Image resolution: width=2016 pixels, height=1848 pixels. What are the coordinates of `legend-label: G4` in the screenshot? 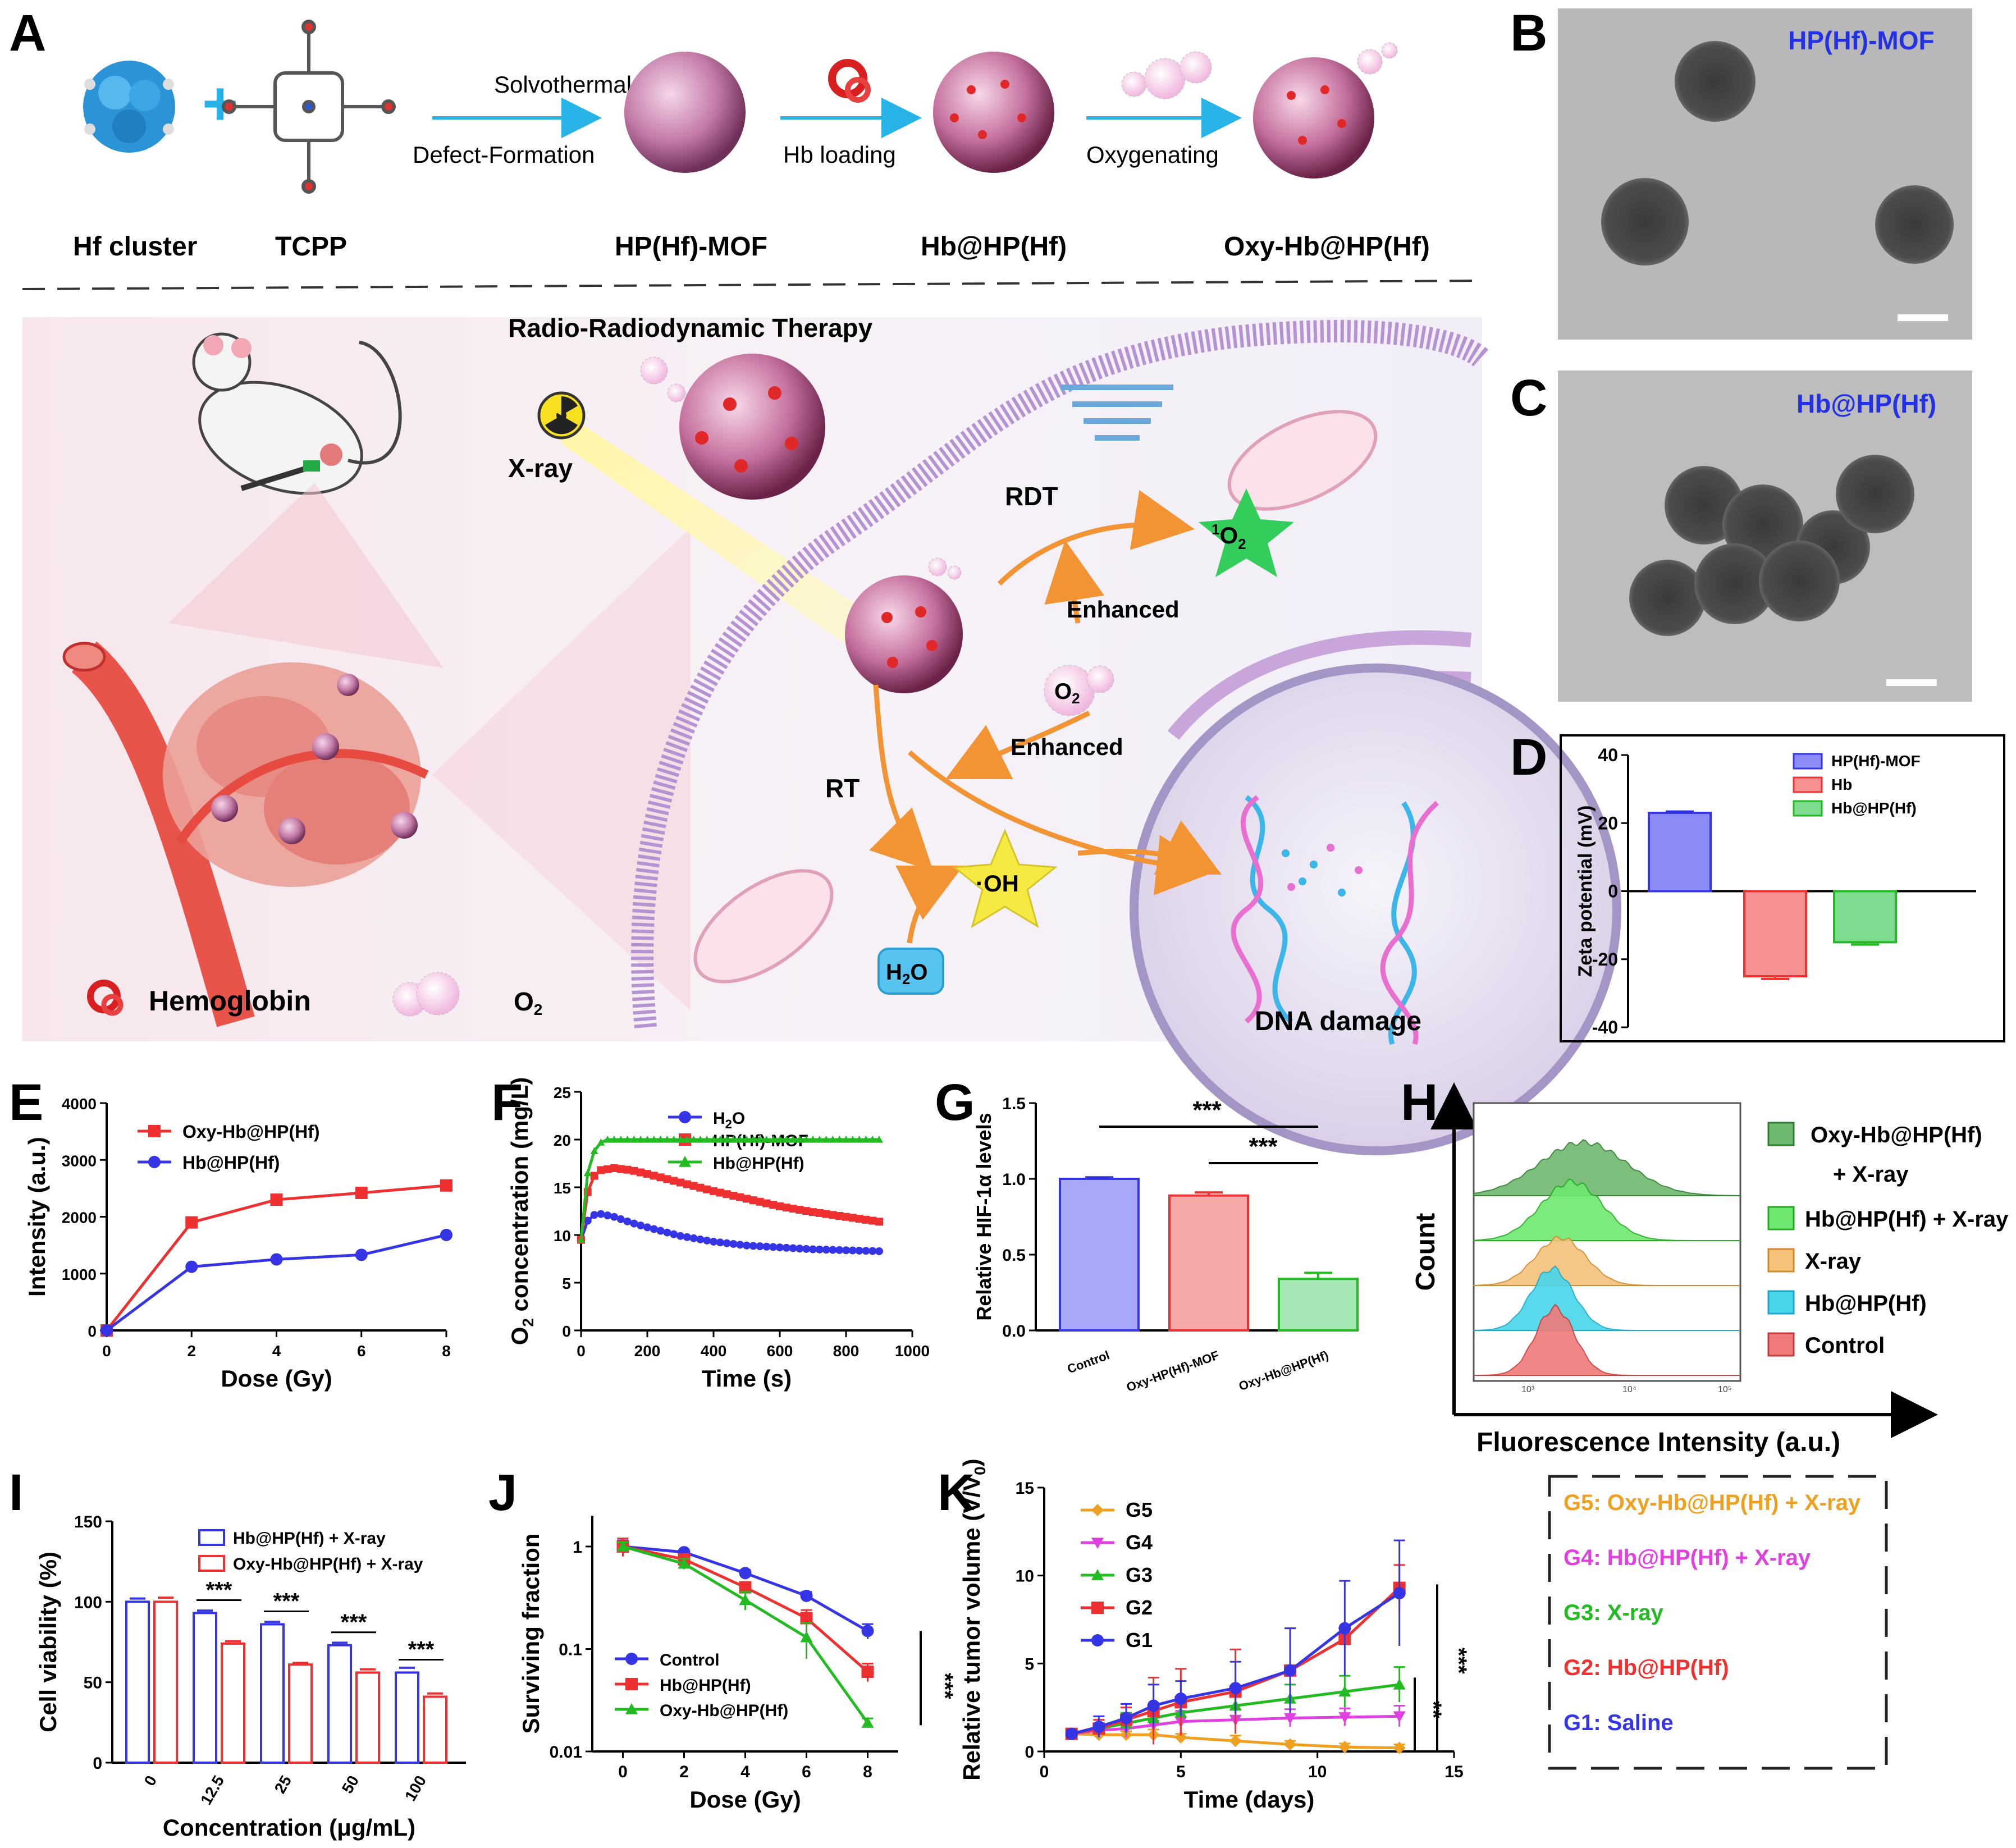 It's located at (1139, 1542).